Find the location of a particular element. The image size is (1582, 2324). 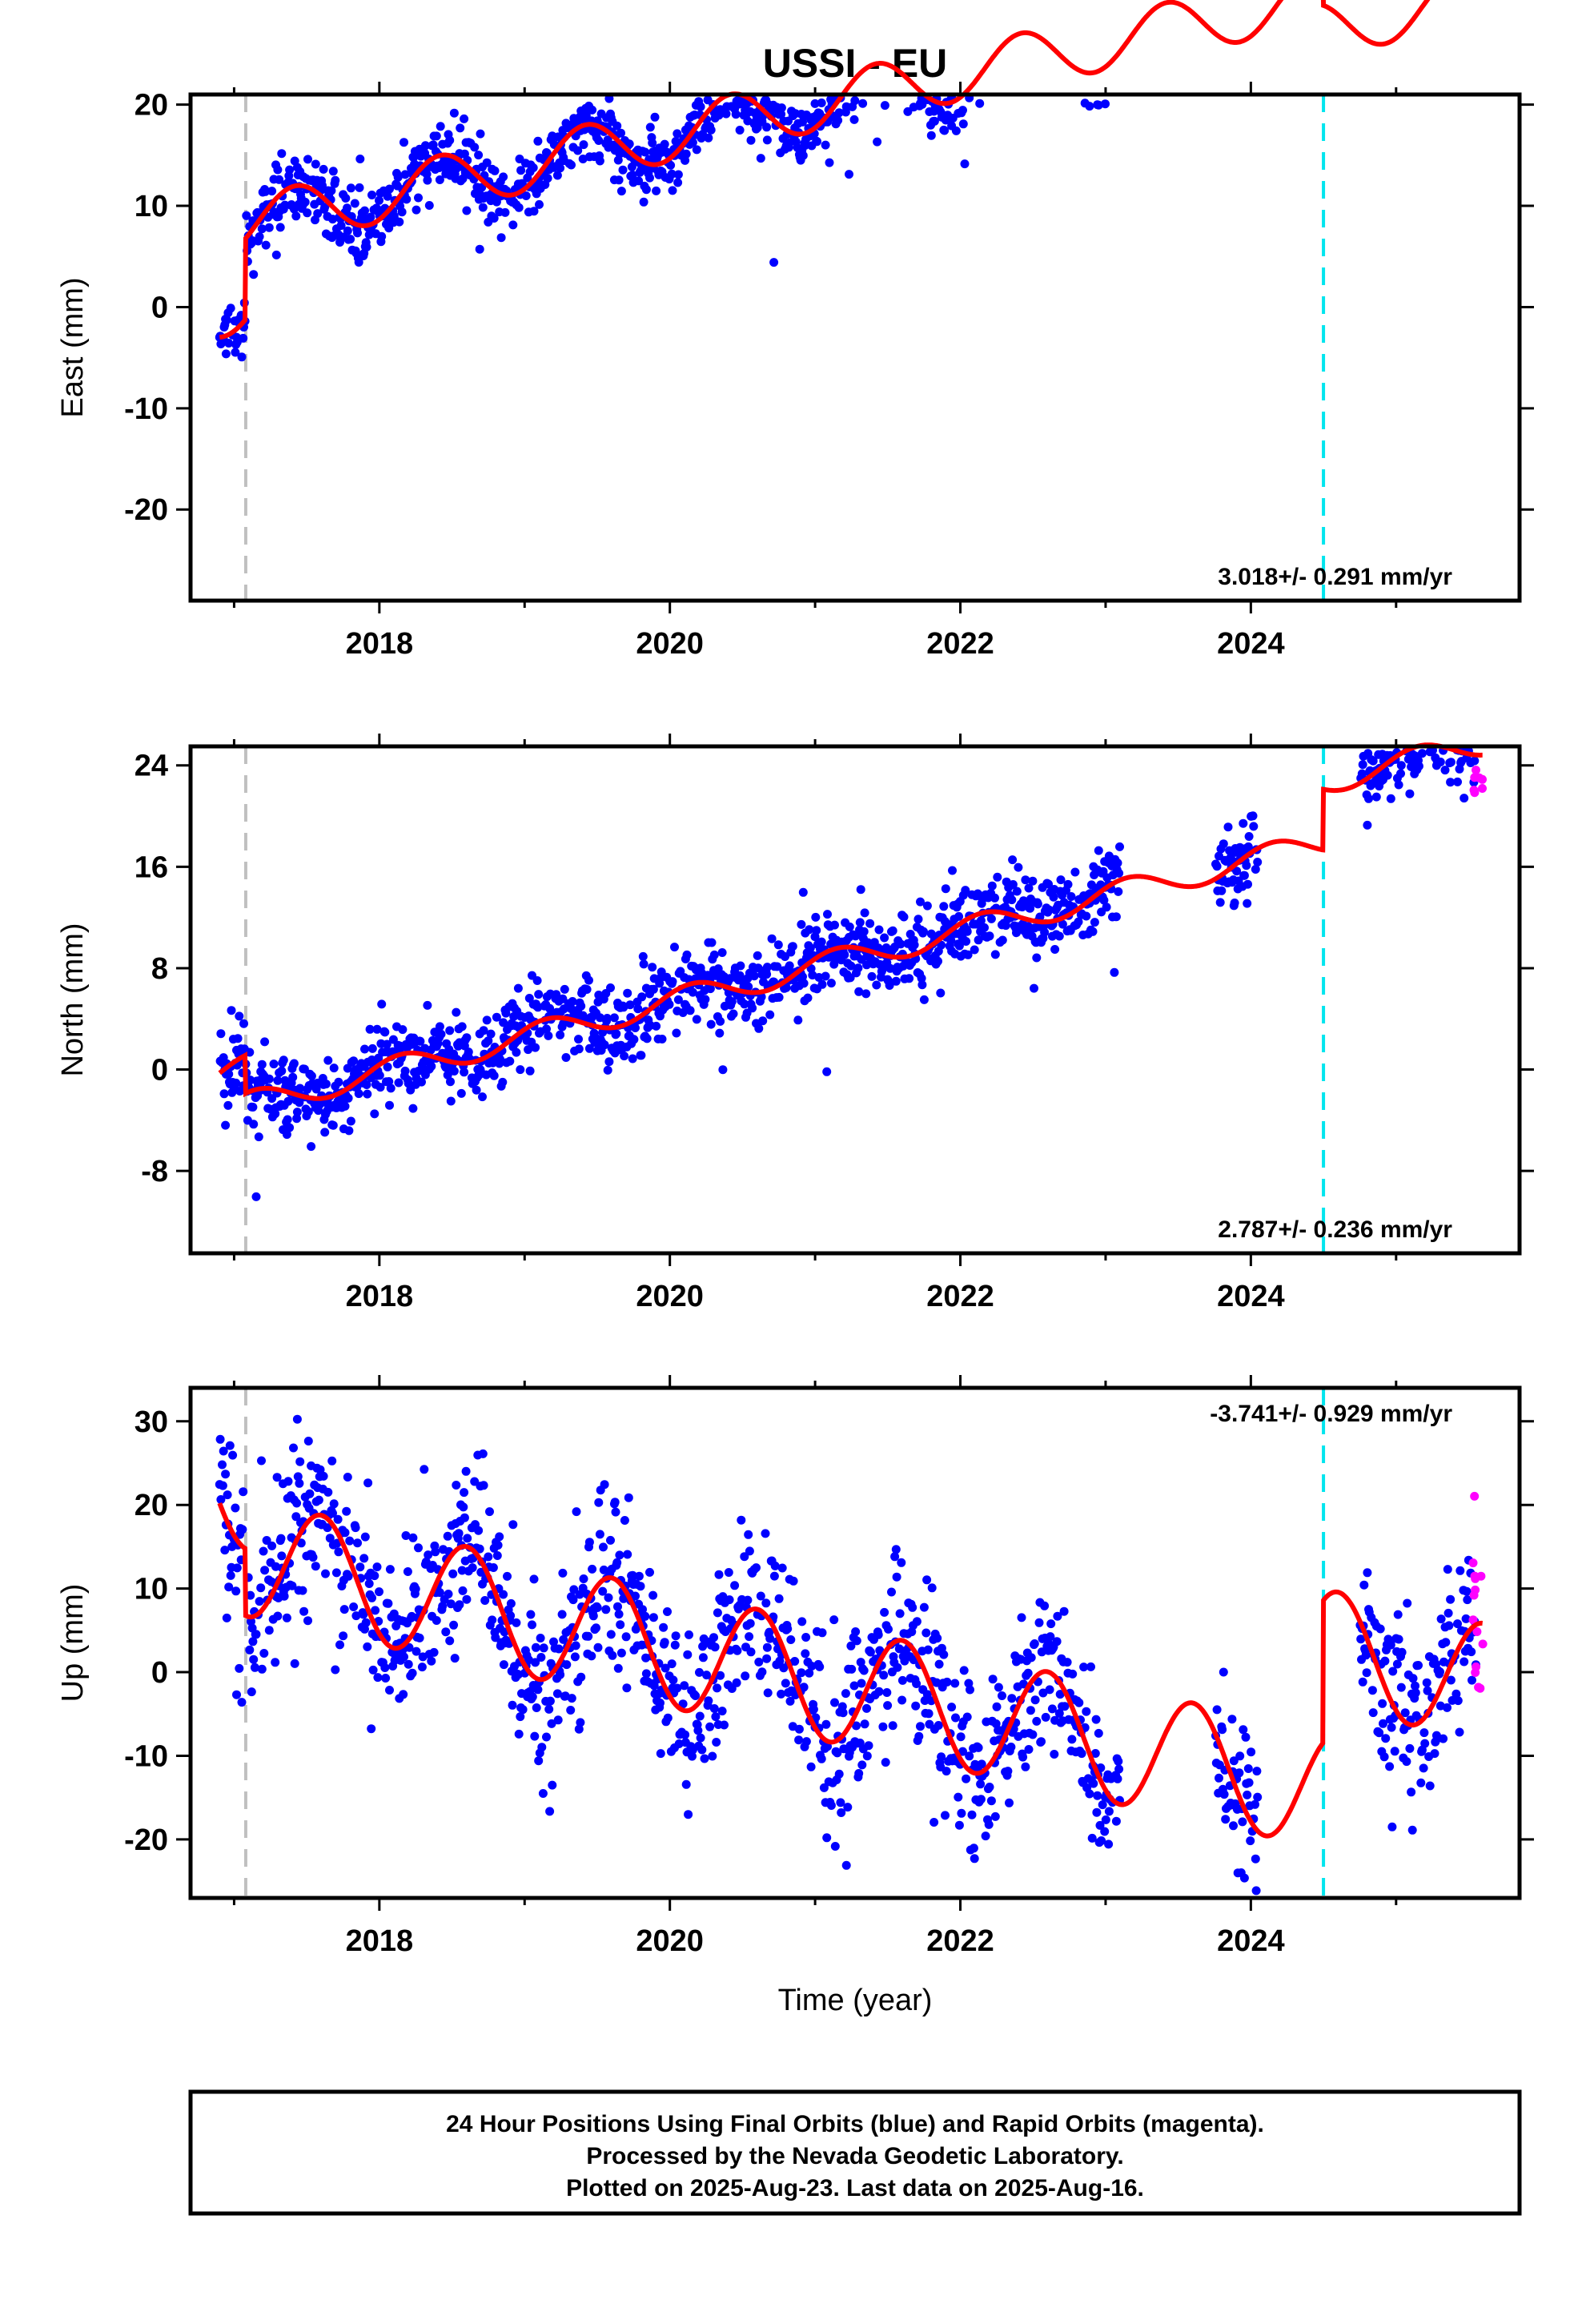

rapid-point is located at coordinates (1475, 1496).